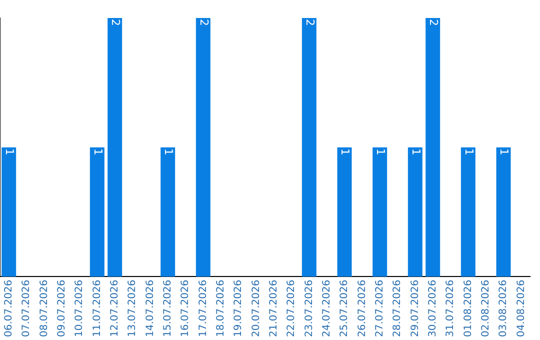  I want to click on x-tick-label: 07.07.2026, so click(26, 309).